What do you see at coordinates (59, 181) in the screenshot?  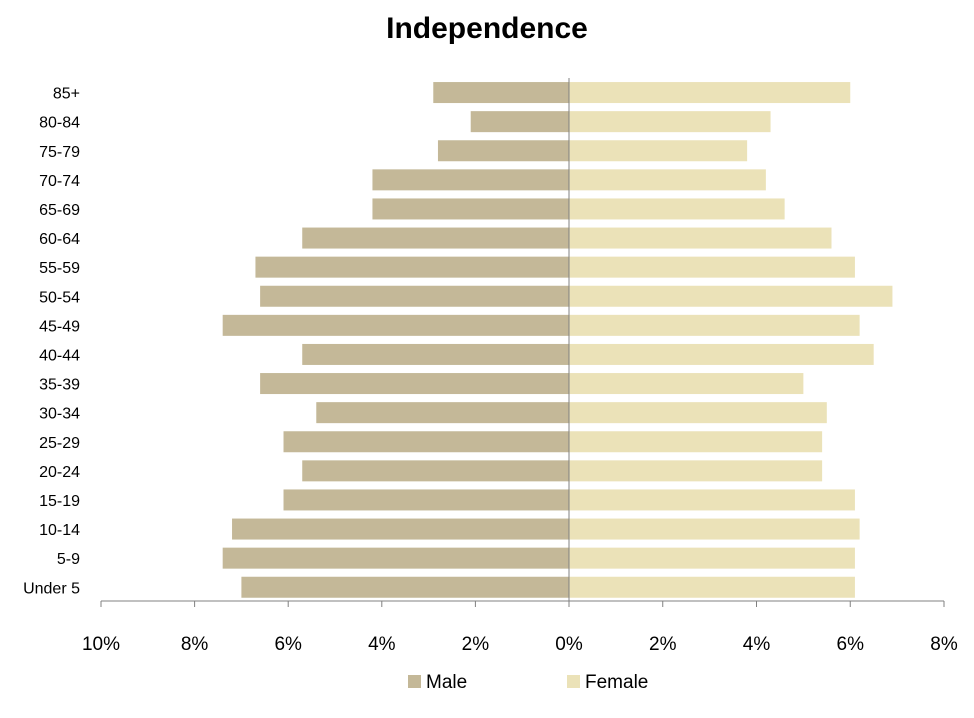 I see `category-label-3: 70-74` at bounding box center [59, 181].